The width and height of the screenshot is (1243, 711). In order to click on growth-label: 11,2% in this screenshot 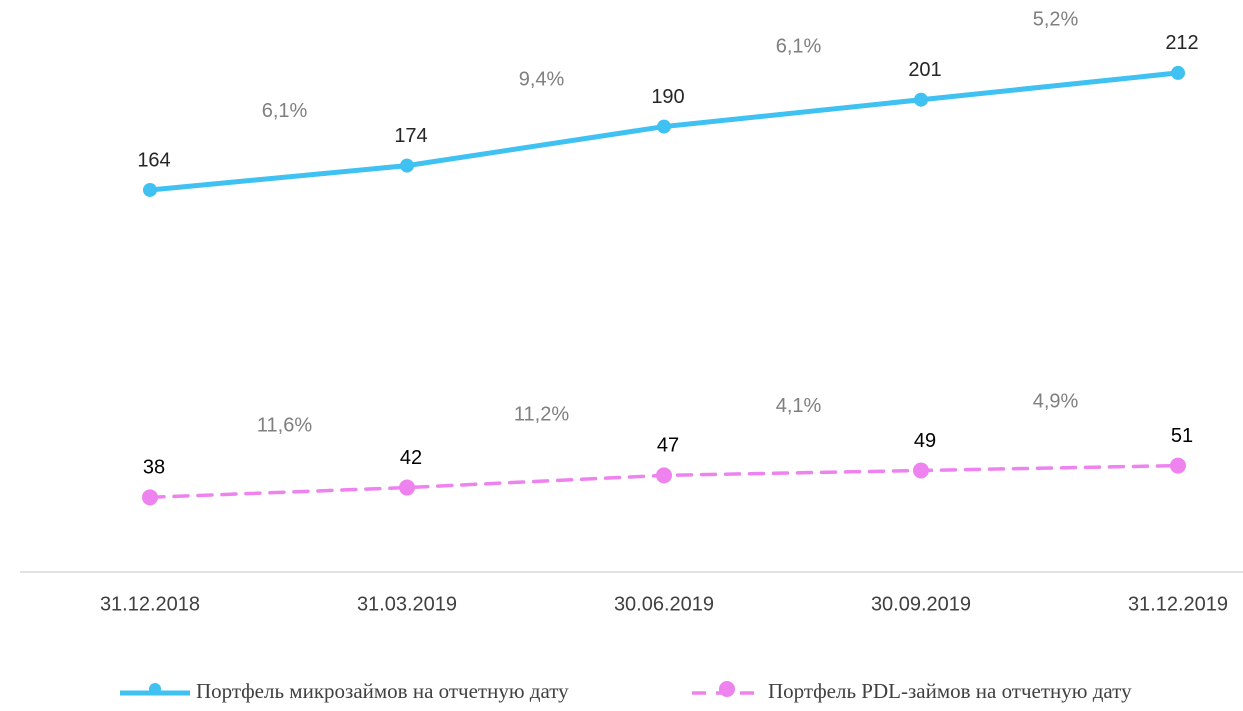, I will do `click(541, 415)`.